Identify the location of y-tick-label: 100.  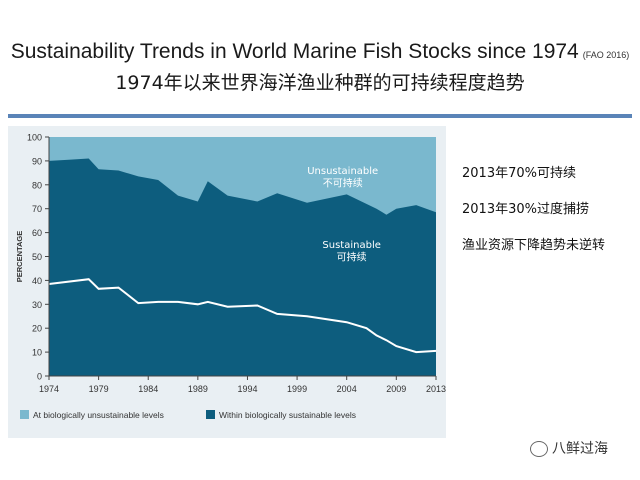
(34, 138).